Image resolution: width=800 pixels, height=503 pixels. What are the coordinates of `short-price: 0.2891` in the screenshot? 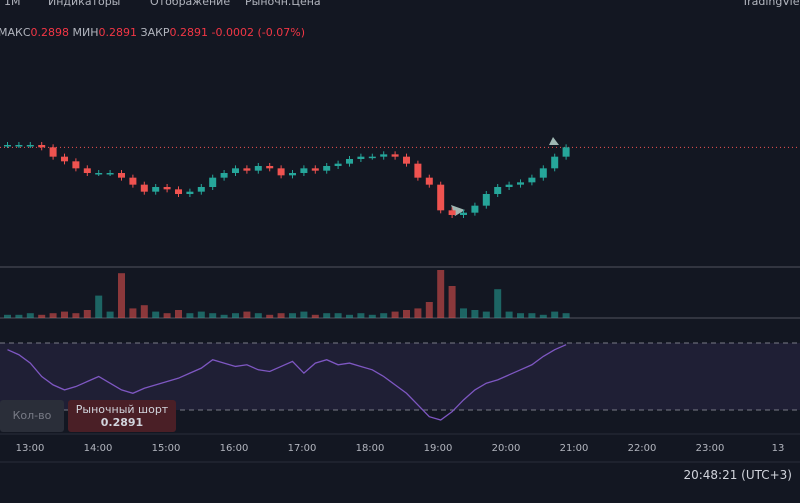 It's located at (122, 422).